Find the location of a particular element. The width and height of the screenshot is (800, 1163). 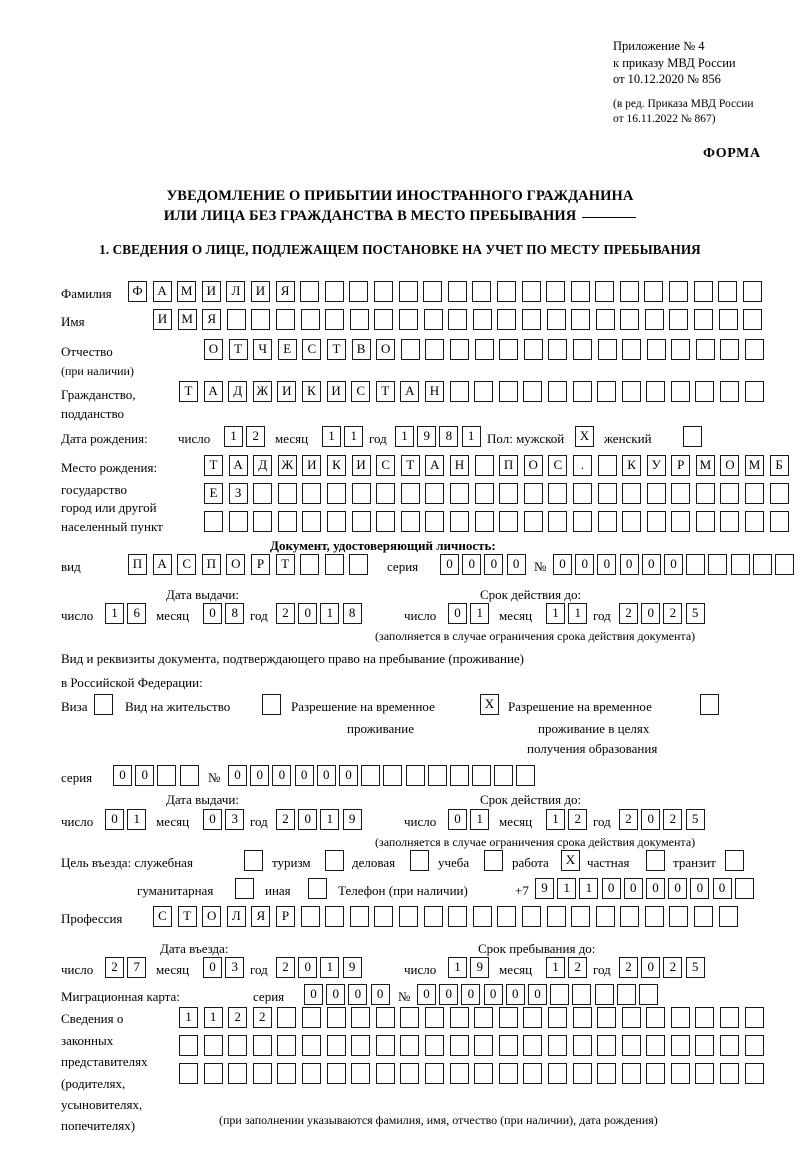

form-cell: К is located at coordinates (336, 465).